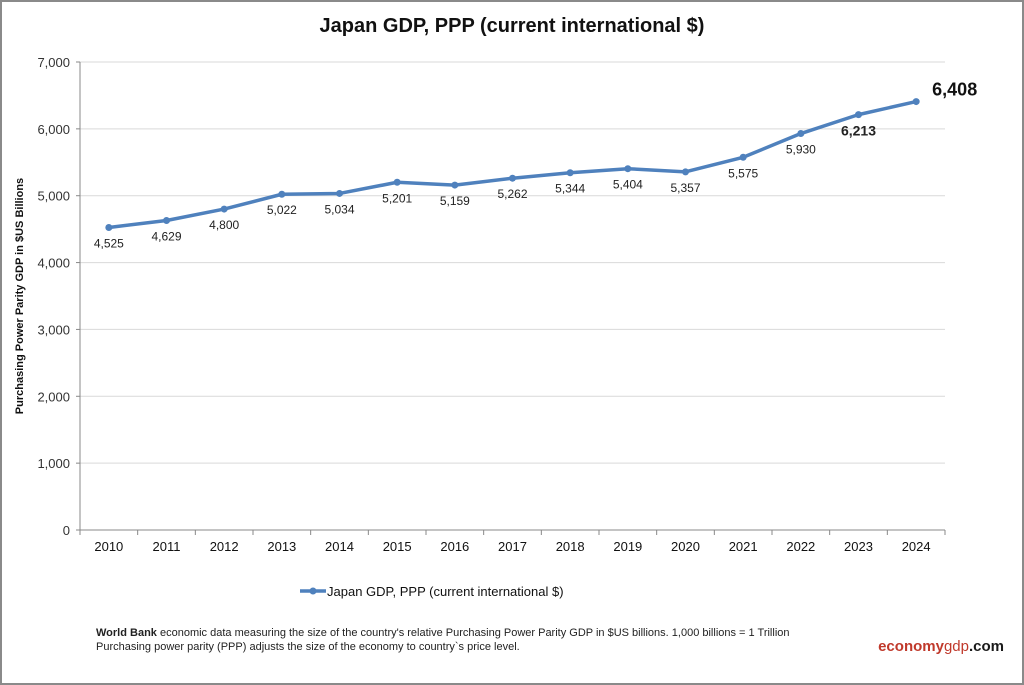  I want to click on x-tick-label: 2021, so click(743, 546).